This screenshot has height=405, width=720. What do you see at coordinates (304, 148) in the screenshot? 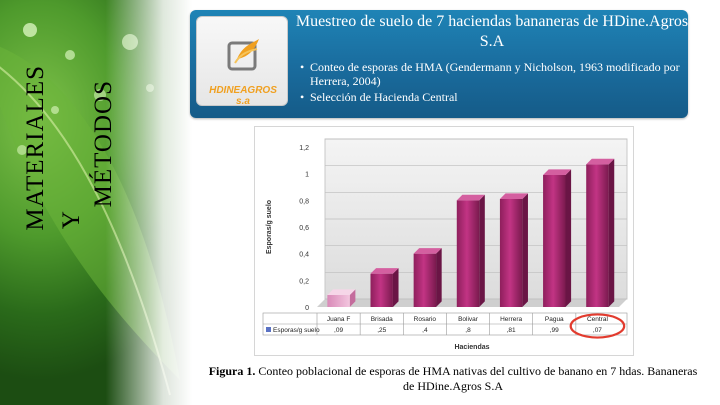
I see `y-tick-label: 1,2` at bounding box center [304, 148].